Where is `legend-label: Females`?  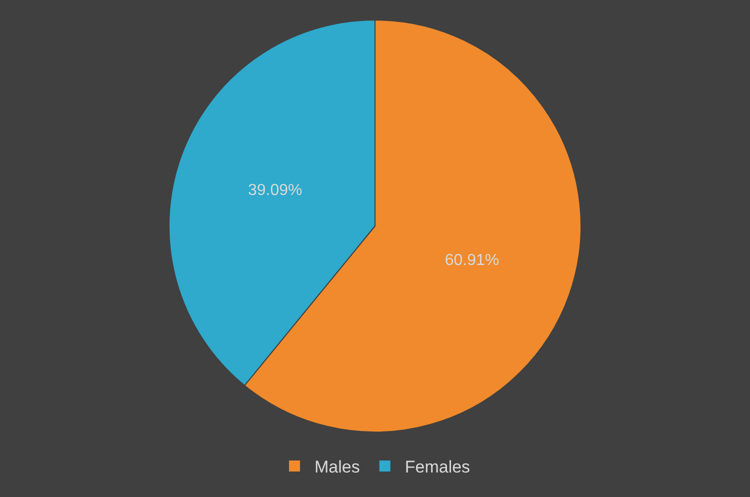 legend-label: Females is located at coordinates (437, 467).